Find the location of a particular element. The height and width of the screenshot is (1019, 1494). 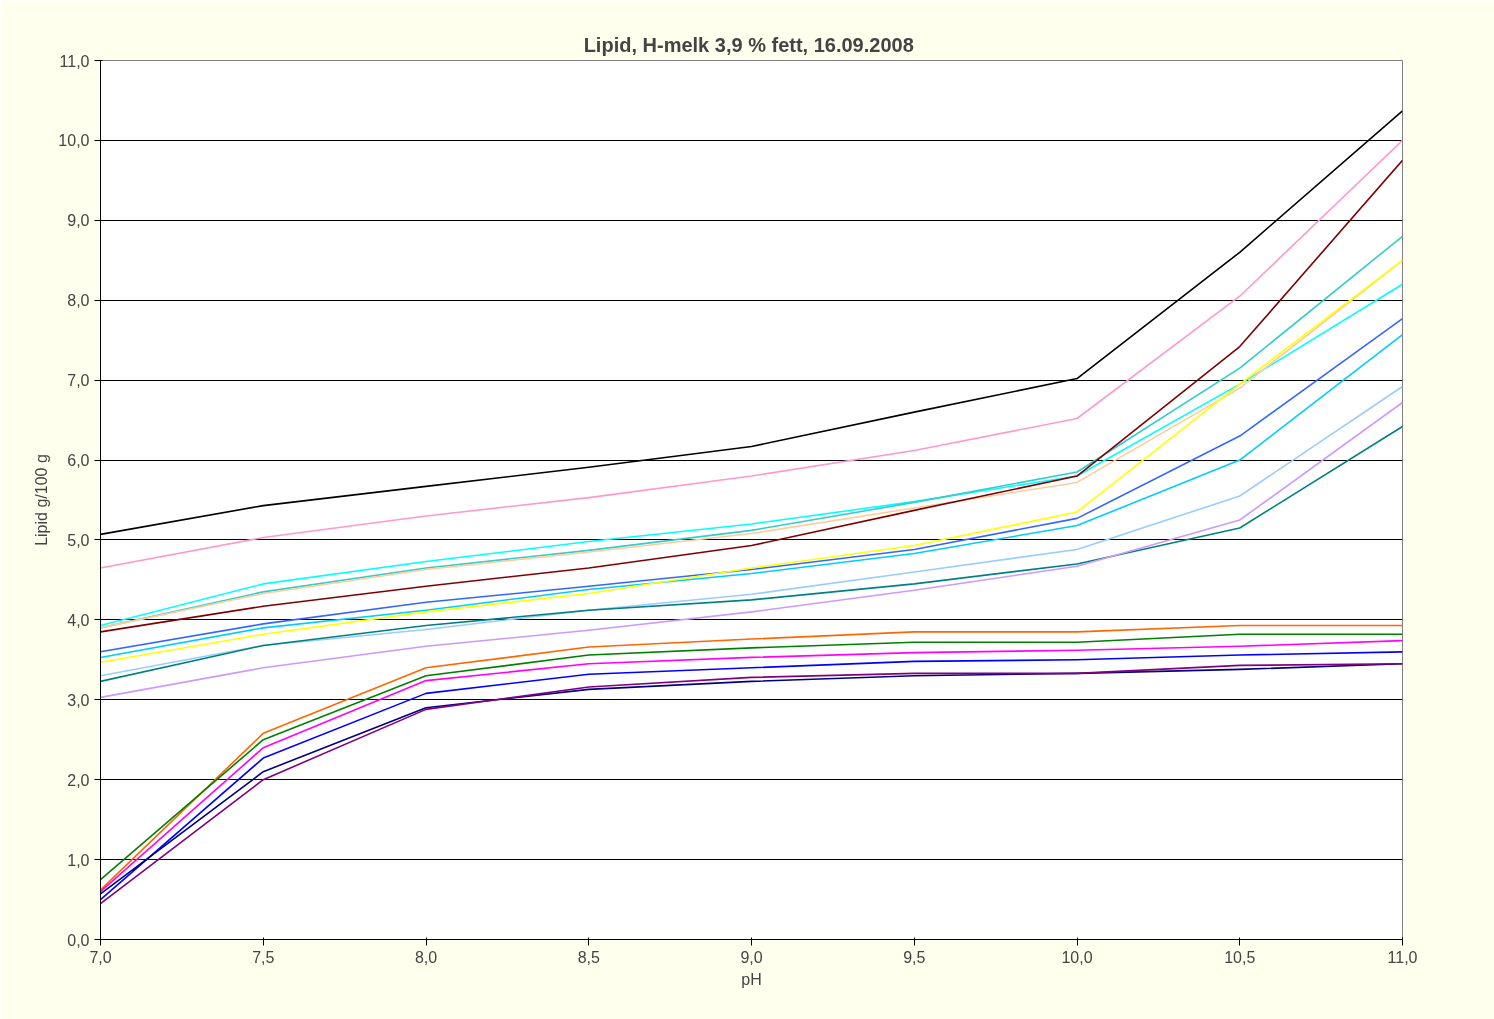

x-tick-label: 10,5 is located at coordinates (1240, 957).